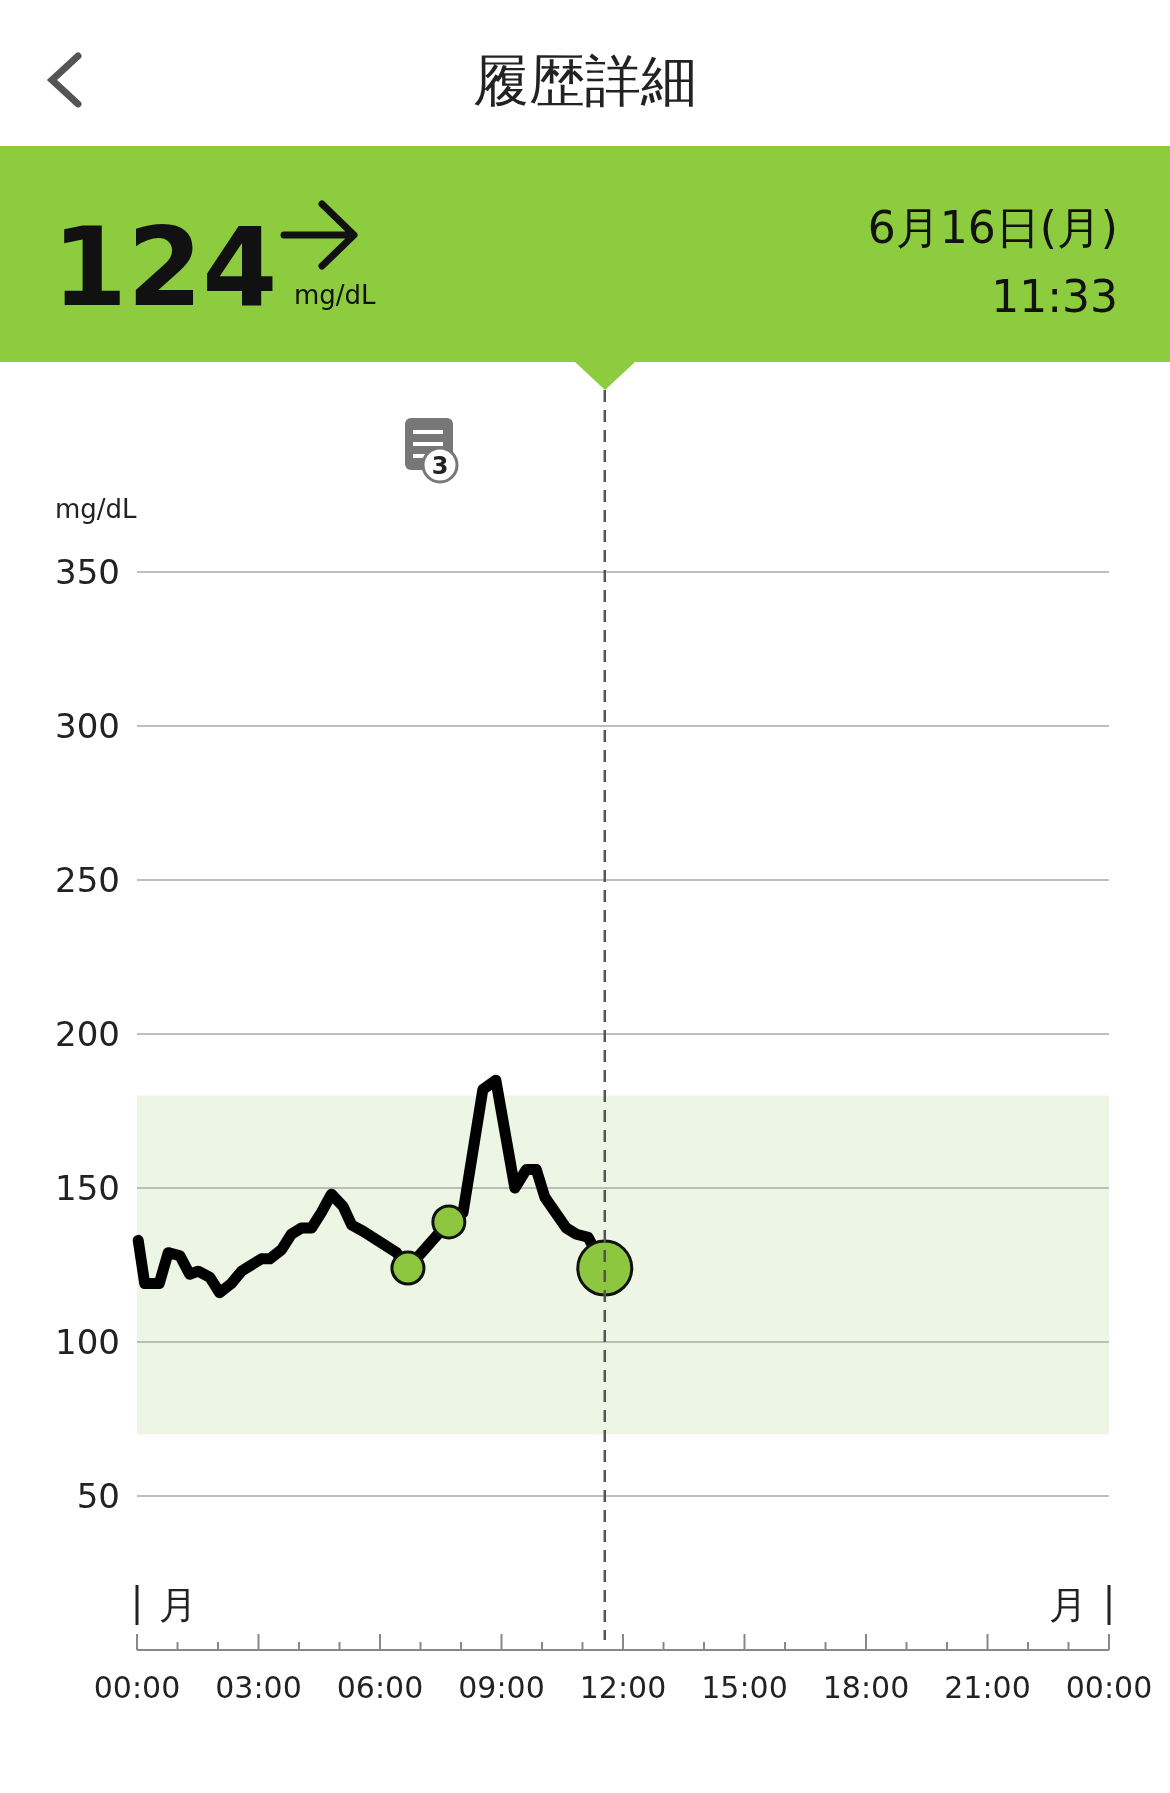  What do you see at coordinates (866, 1687) in the screenshot?
I see `x-tick-label: 18:00` at bounding box center [866, 1687].